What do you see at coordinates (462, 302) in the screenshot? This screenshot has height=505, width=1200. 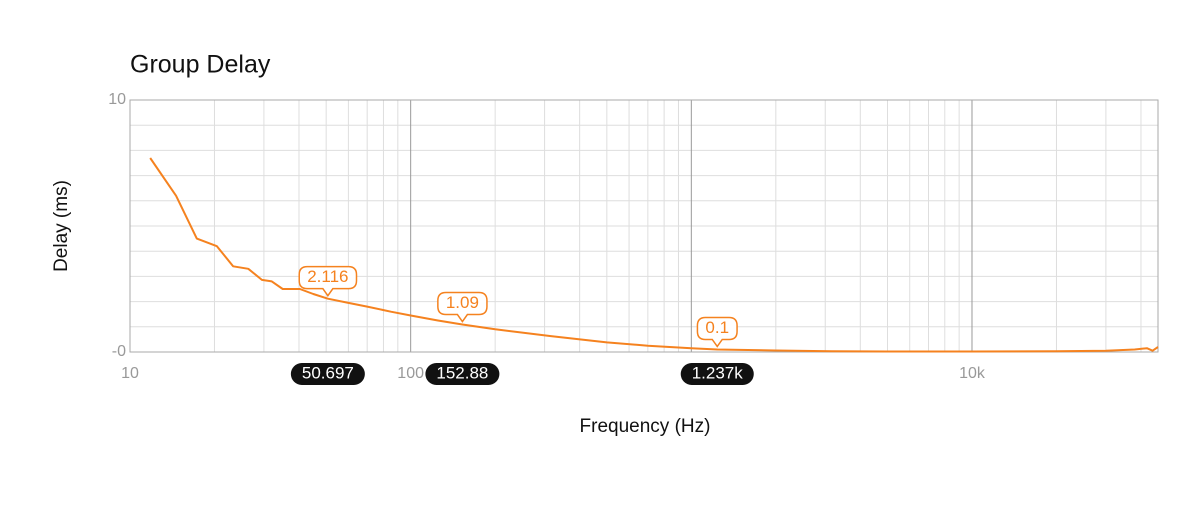 I see `marker-y-label: 1.09` at bounding box center [462, 302].